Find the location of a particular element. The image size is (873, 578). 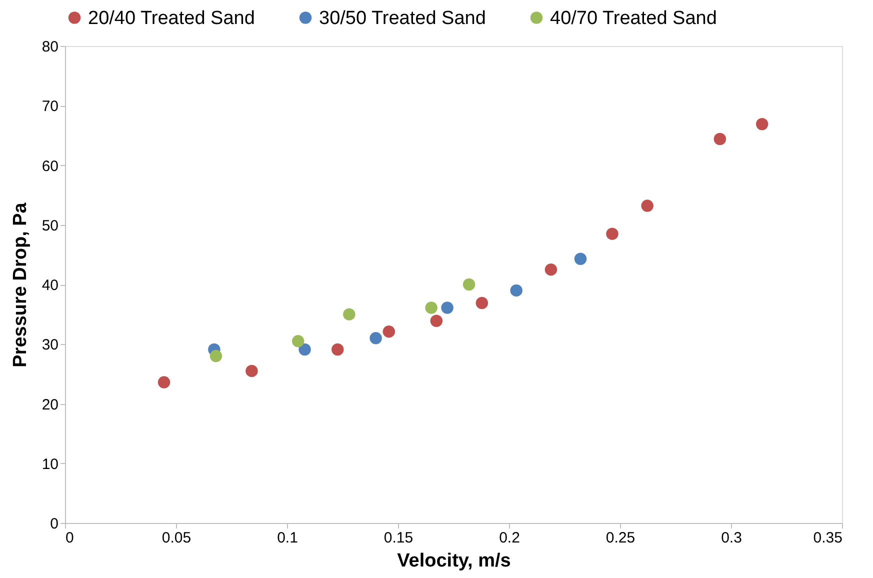

y-tick-label: 10 is located at coordinates (50, 464).